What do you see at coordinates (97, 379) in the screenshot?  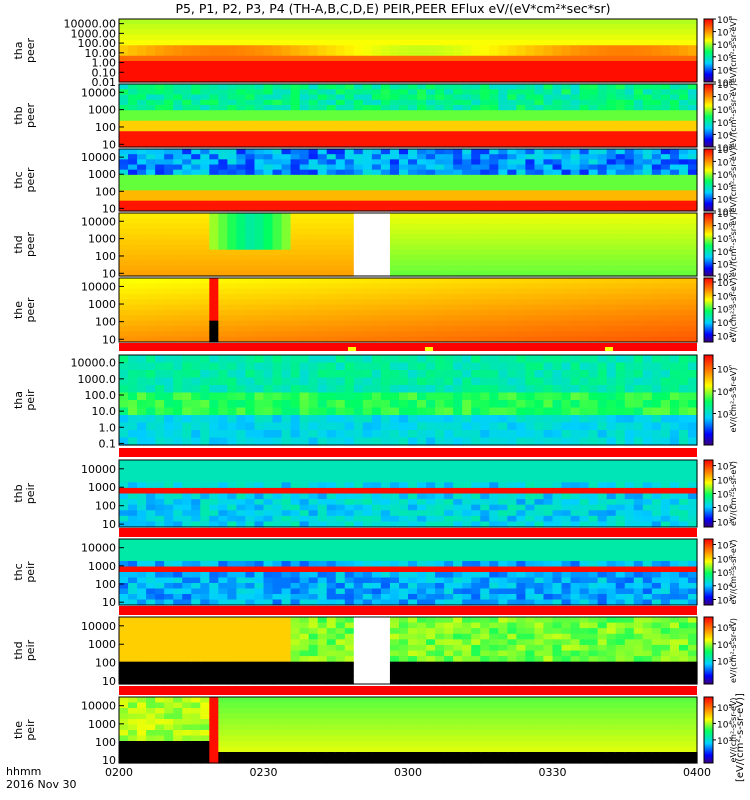 I see `y-tick-label: 1000.0` at bounding box center [97, 379].